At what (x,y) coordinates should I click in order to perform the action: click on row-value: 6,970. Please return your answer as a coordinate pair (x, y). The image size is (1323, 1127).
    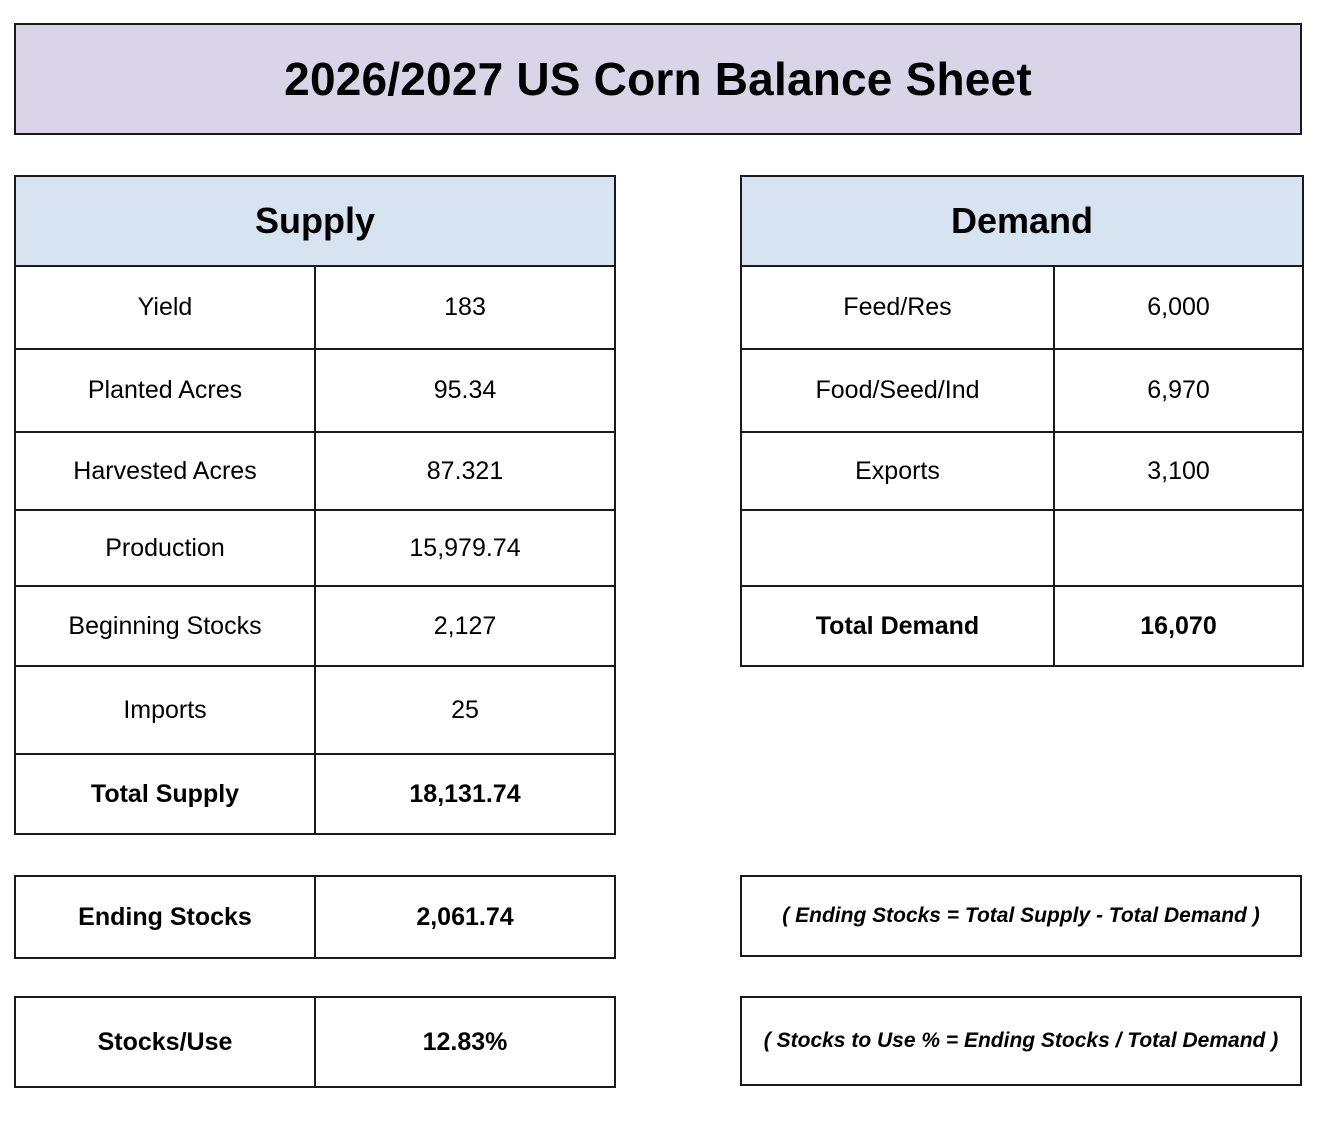
    Looking at the image, I should click on (1178, 390).